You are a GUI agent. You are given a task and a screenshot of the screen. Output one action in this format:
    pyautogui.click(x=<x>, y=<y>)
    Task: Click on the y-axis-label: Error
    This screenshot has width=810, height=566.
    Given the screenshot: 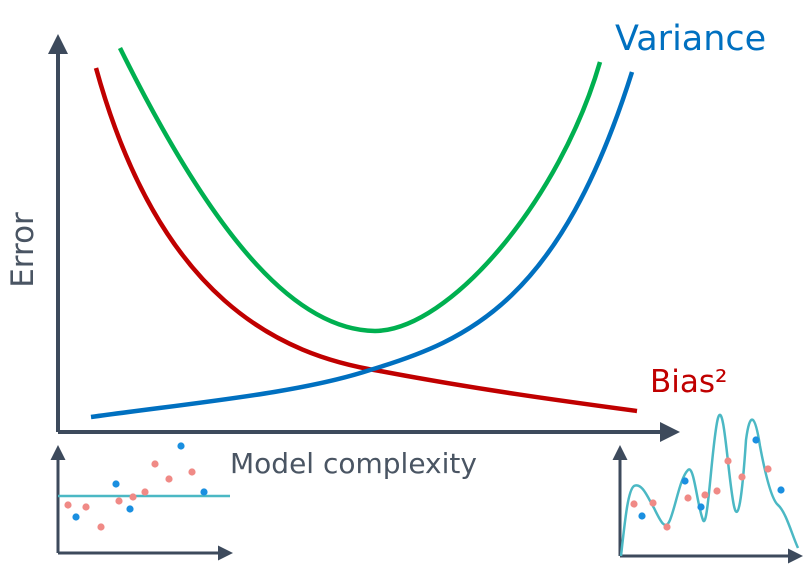 What is the action you would take?
    pyautogui.click(x=23, y=250)
    